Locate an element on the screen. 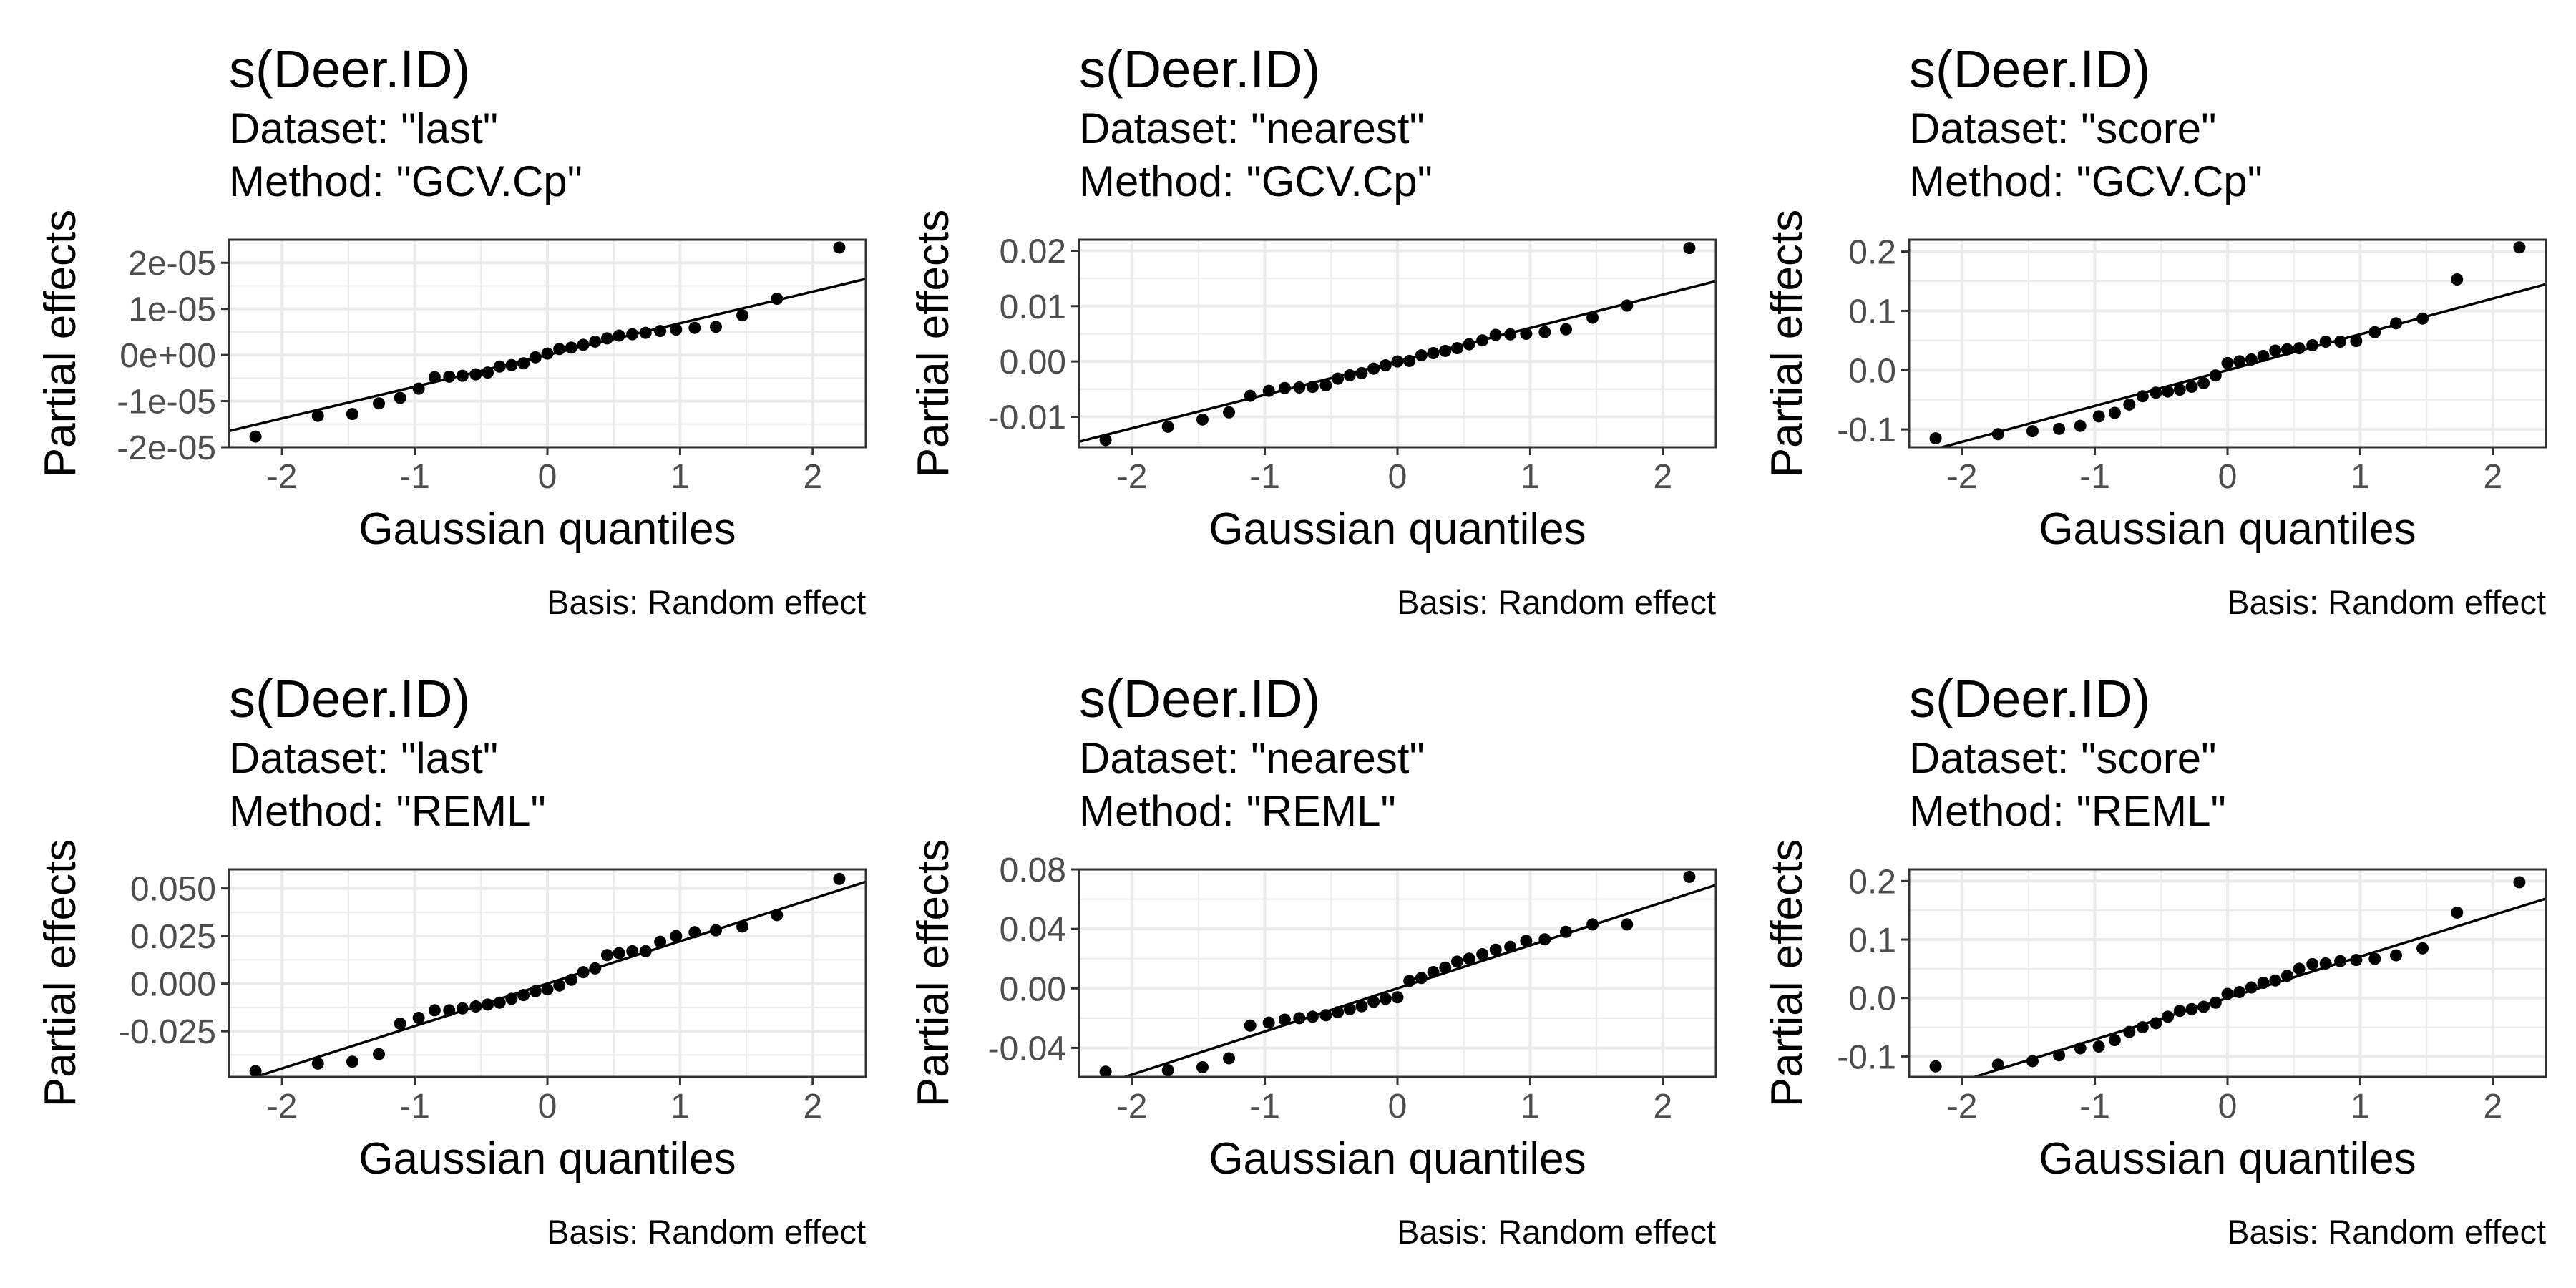 This screenshot has height=1288, width=2576. x-tick-label: -2 is located at coordinates (1132, 477).